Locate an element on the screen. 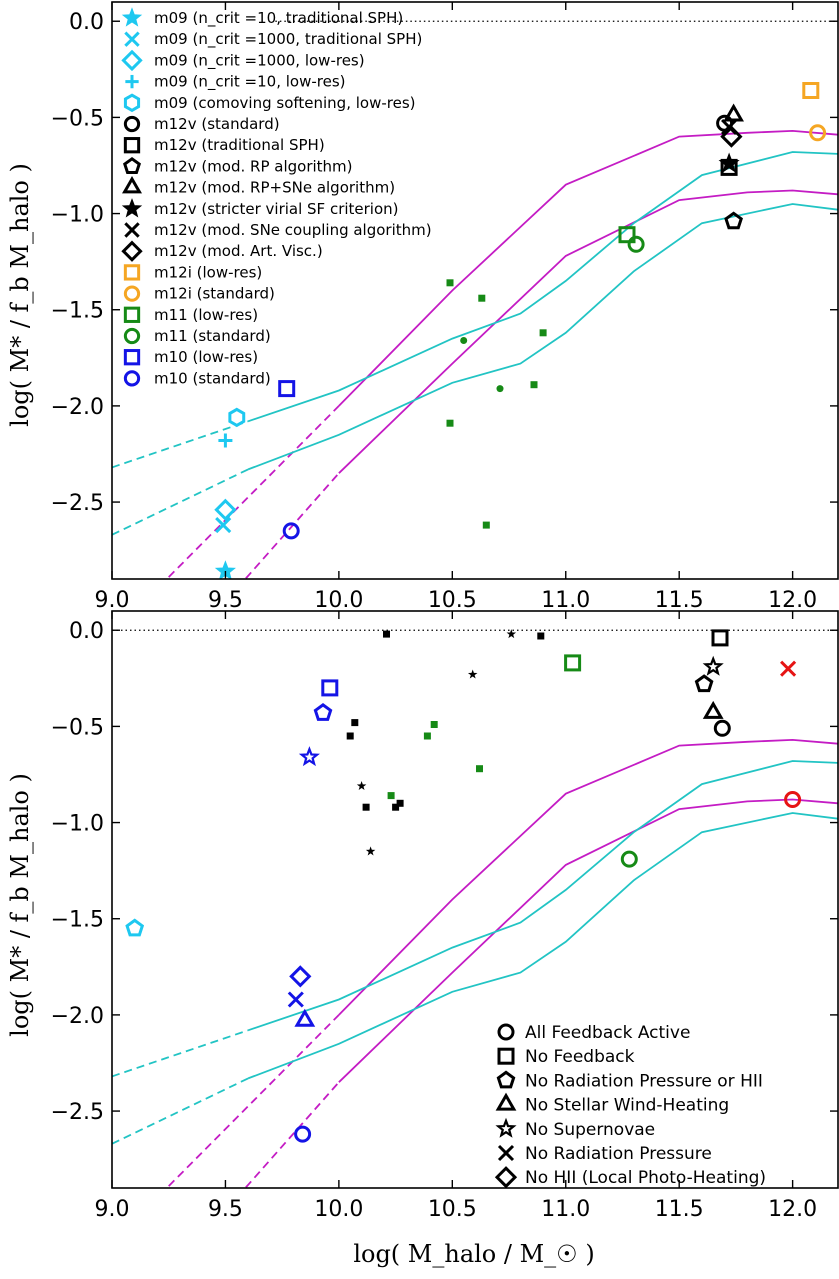 This screenshot has height=1279, width=839. x-axis-label: log( M_halo / M_☉ ) is located at coordinates (473, 1254).